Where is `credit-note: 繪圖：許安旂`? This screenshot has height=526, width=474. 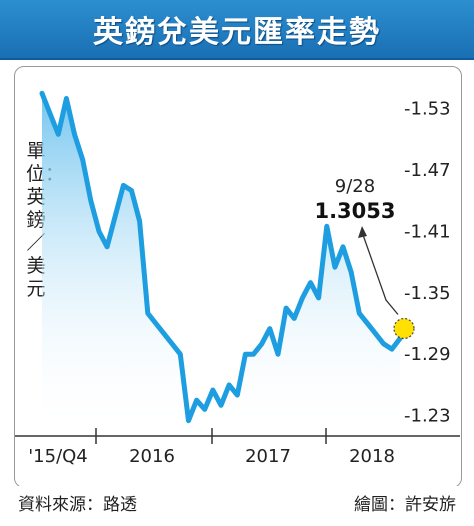
credit-note: 繪圖：許安旂 is located at coordinates (405, 505).